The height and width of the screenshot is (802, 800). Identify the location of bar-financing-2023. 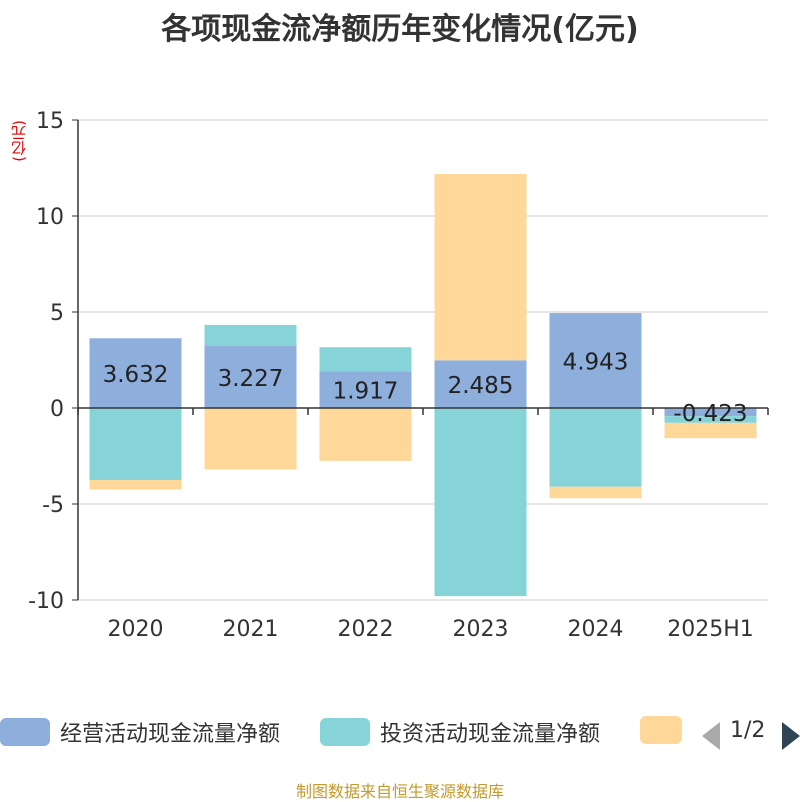
(480, 267).